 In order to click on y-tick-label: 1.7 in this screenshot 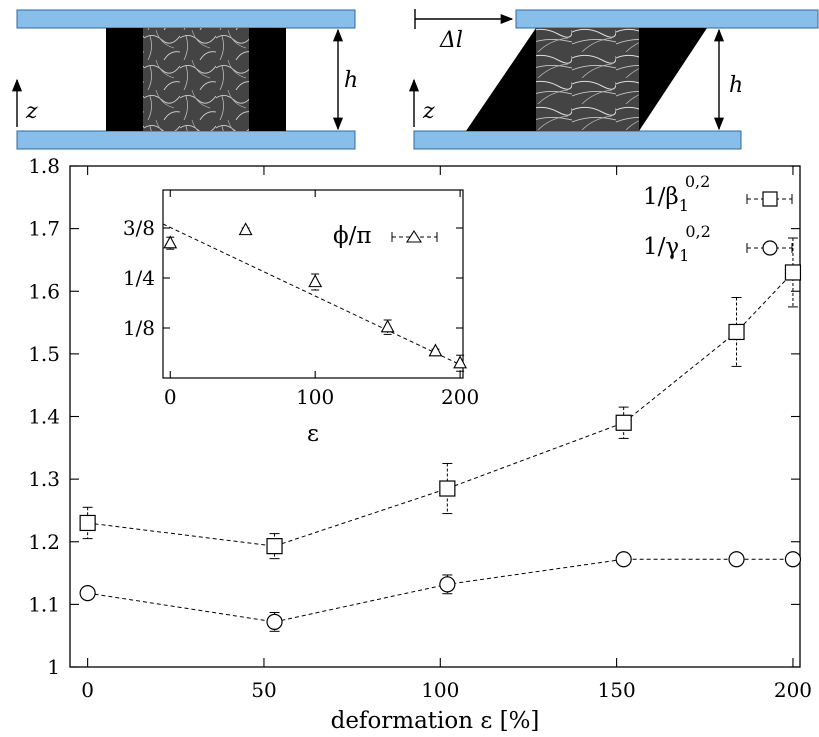, I will do `click(44, 229)`.